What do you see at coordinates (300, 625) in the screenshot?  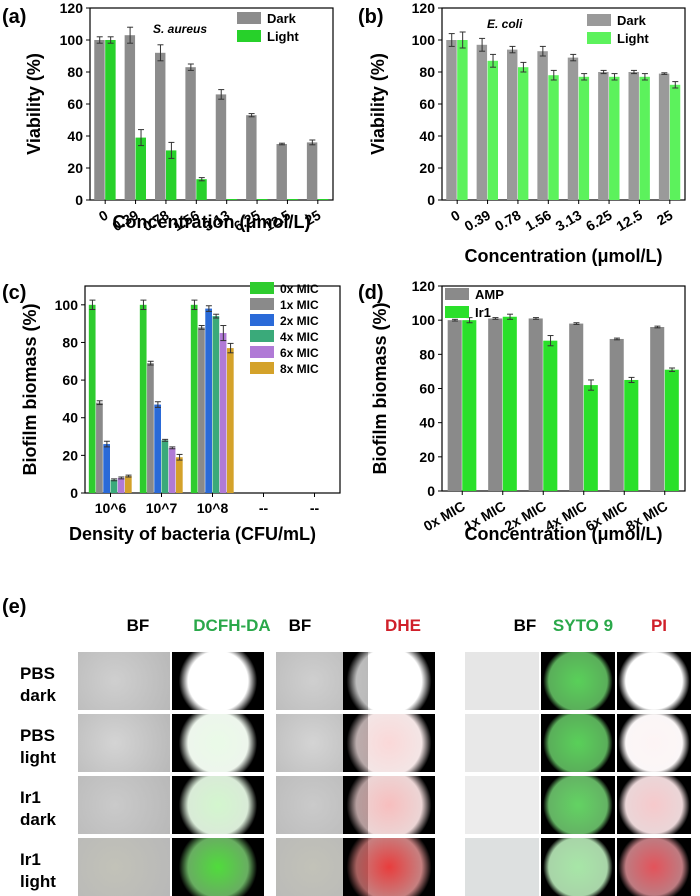 I see `header-bf-2: BF` at bounding box center [300, 625].